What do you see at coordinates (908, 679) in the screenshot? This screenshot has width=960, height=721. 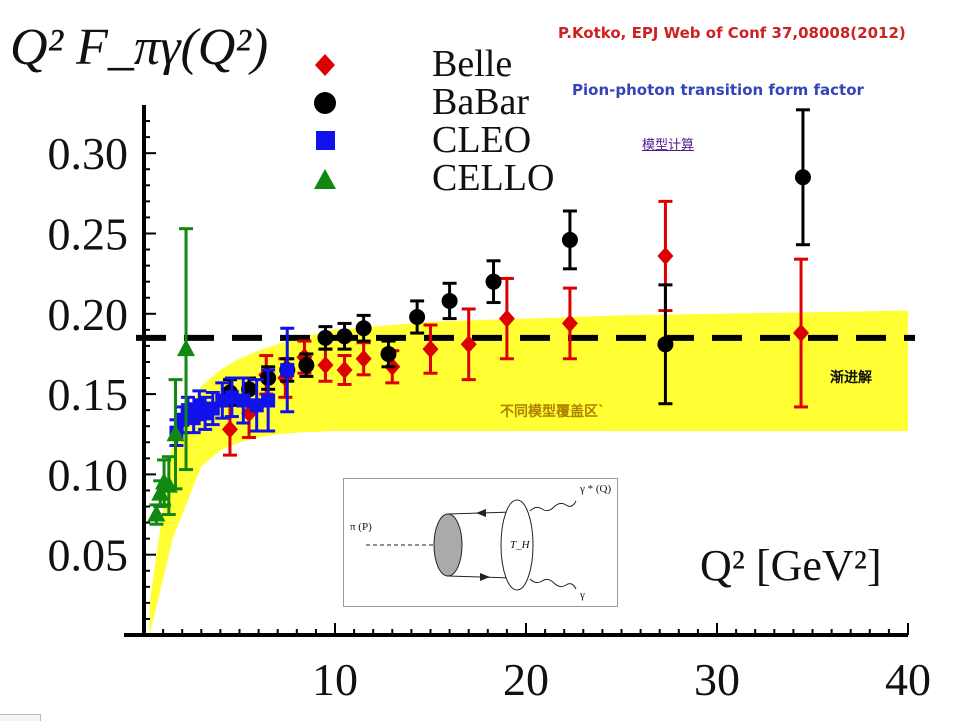 I see `x-tick-label: 40` at bounding box center [908, 679].